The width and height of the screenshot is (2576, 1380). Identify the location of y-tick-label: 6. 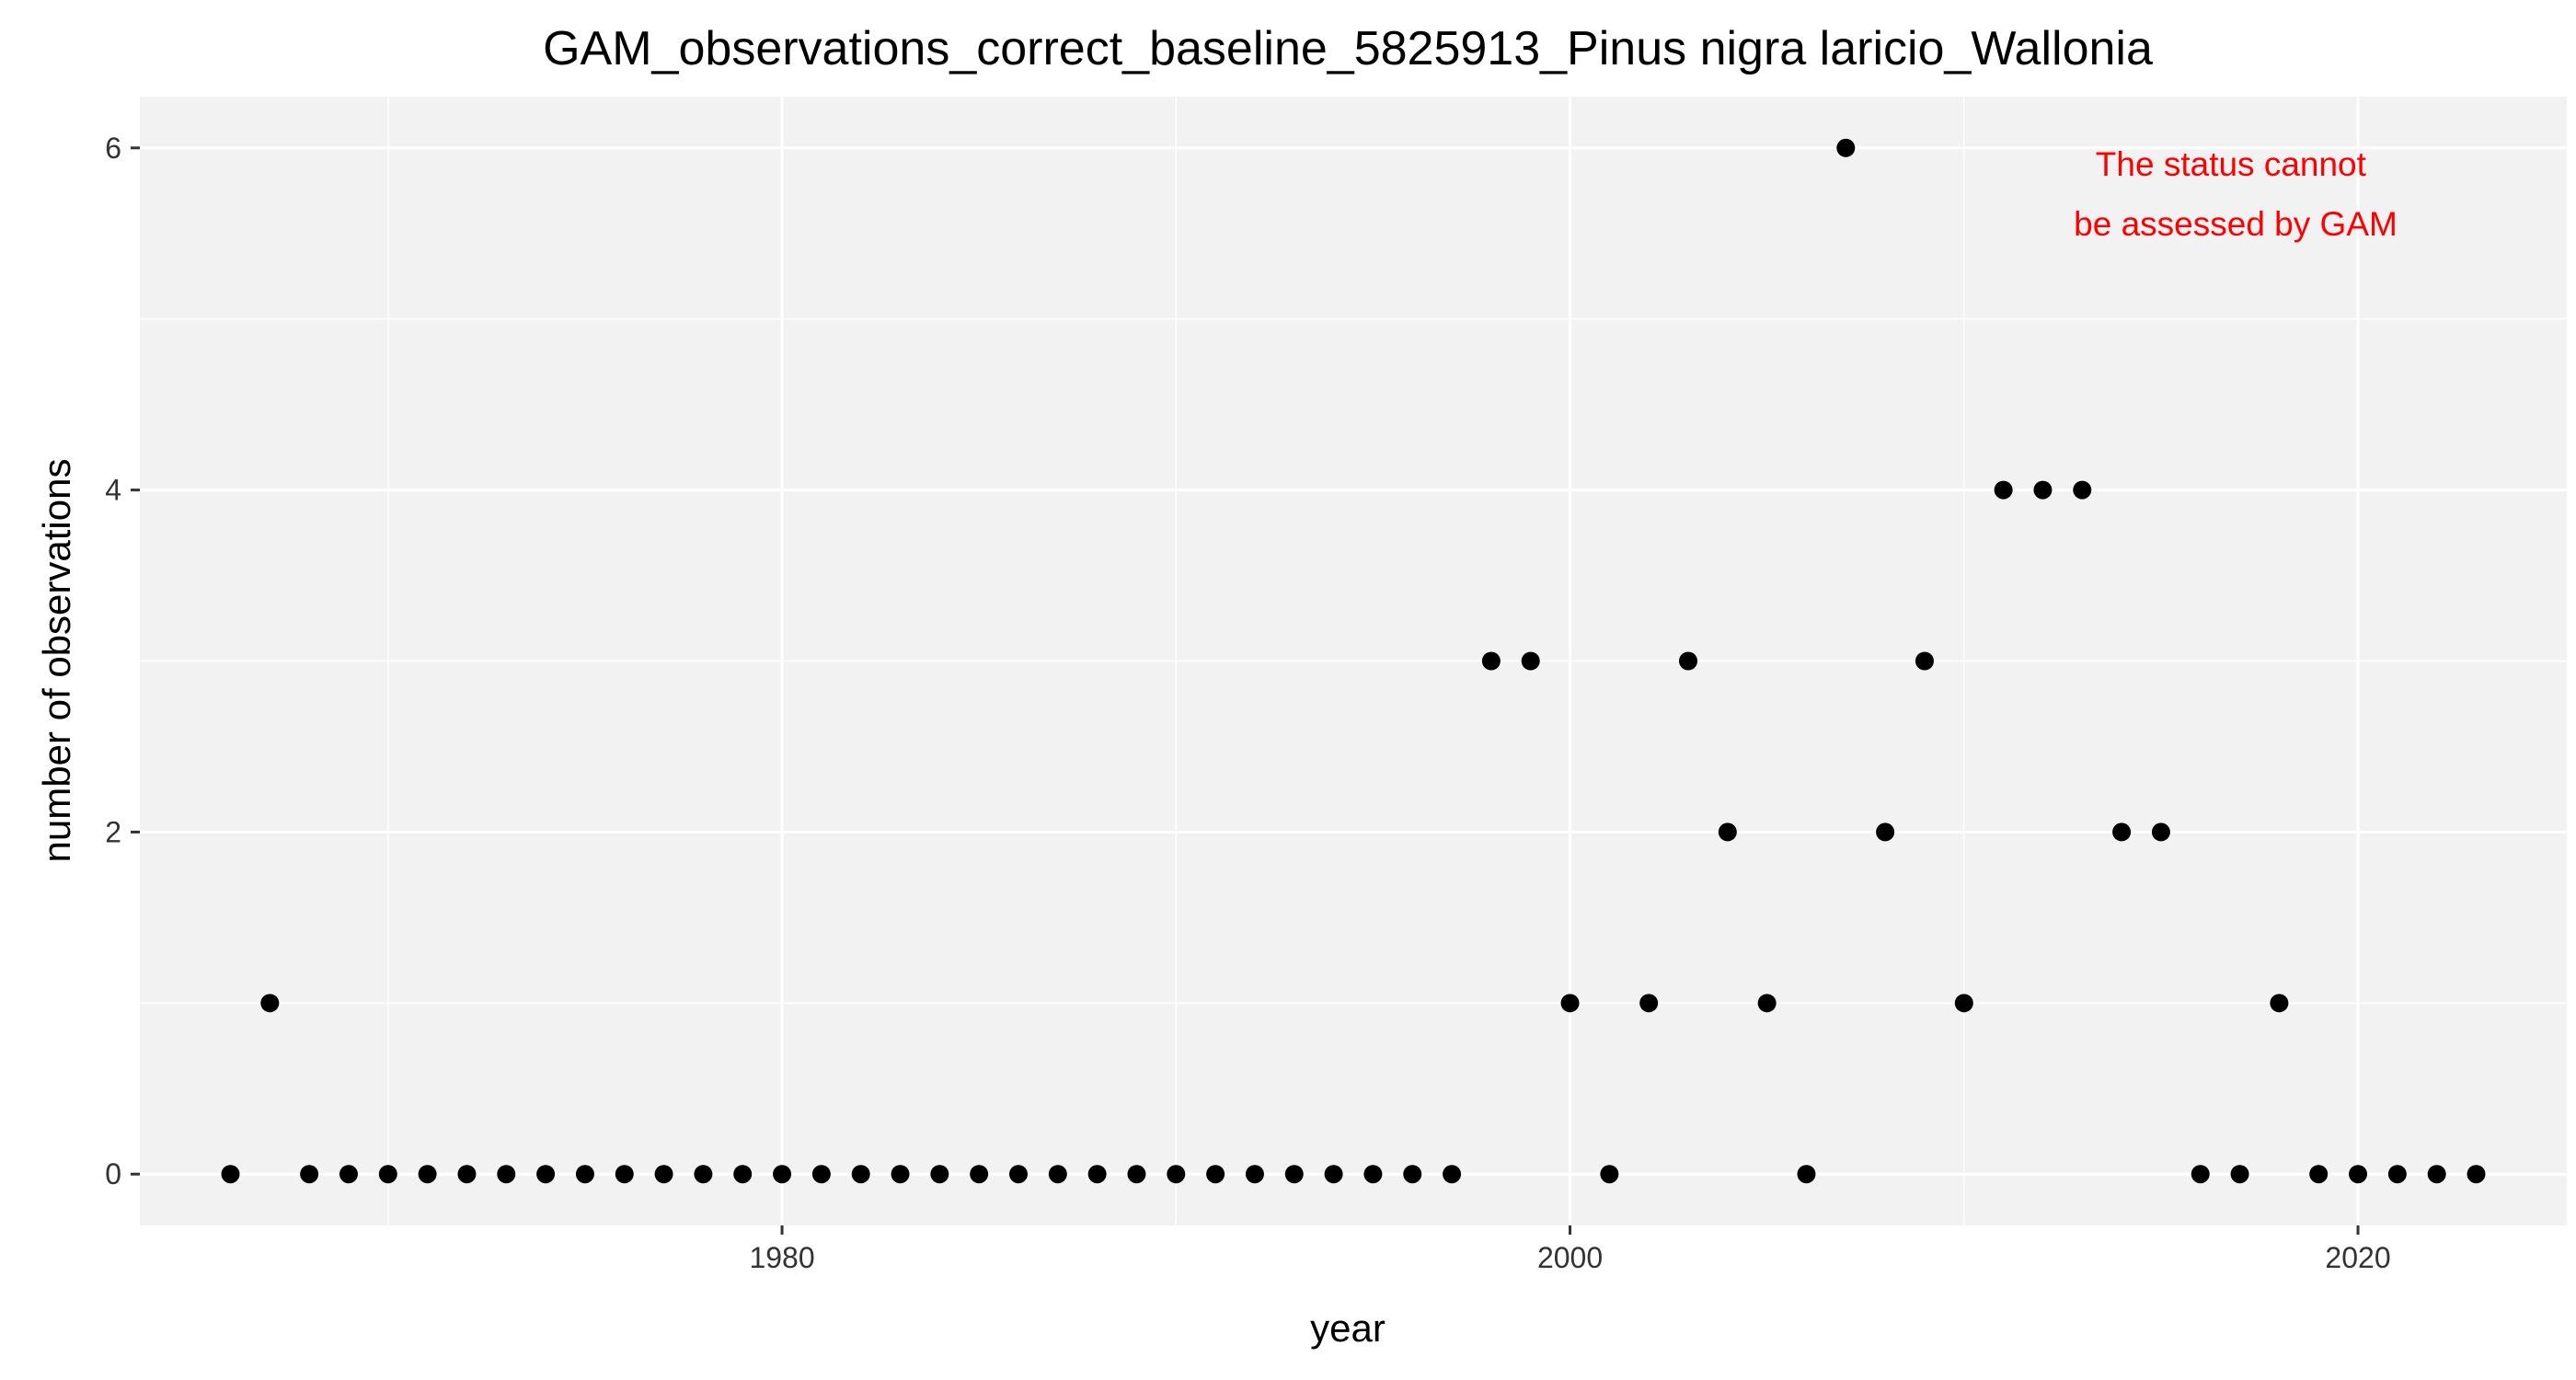
(113, 148).